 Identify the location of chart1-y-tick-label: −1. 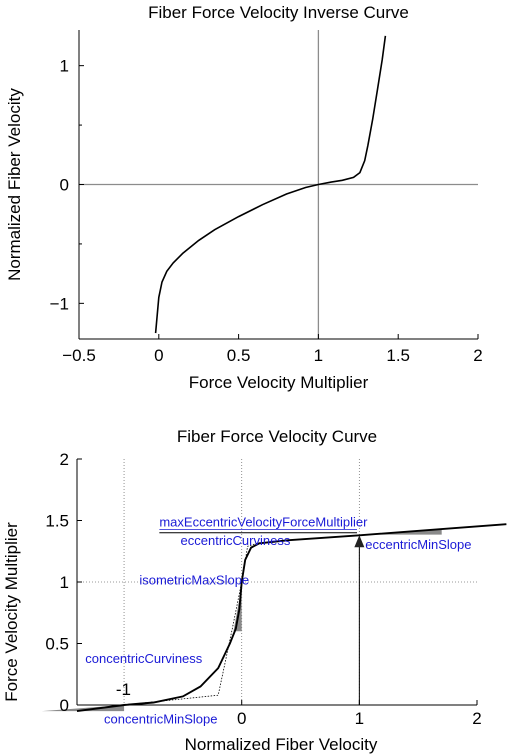
(59, 303).